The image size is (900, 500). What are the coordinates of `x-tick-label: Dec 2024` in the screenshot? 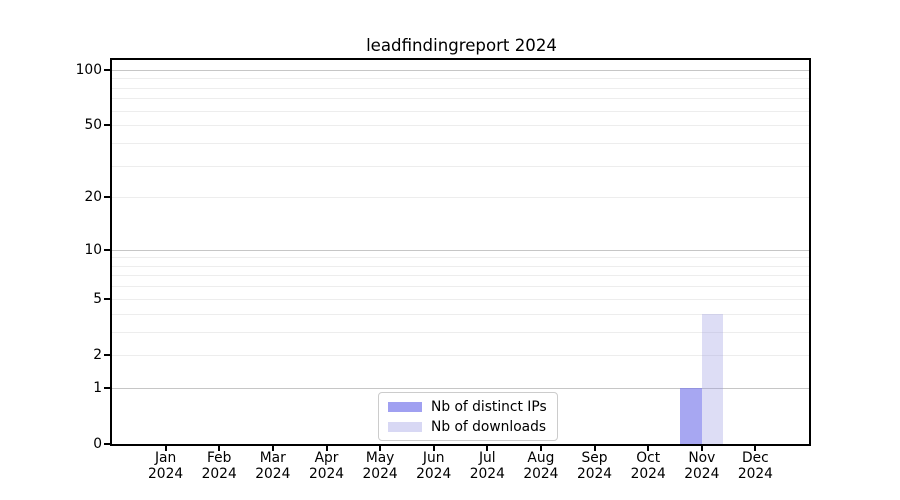 It's located at (755, 466).